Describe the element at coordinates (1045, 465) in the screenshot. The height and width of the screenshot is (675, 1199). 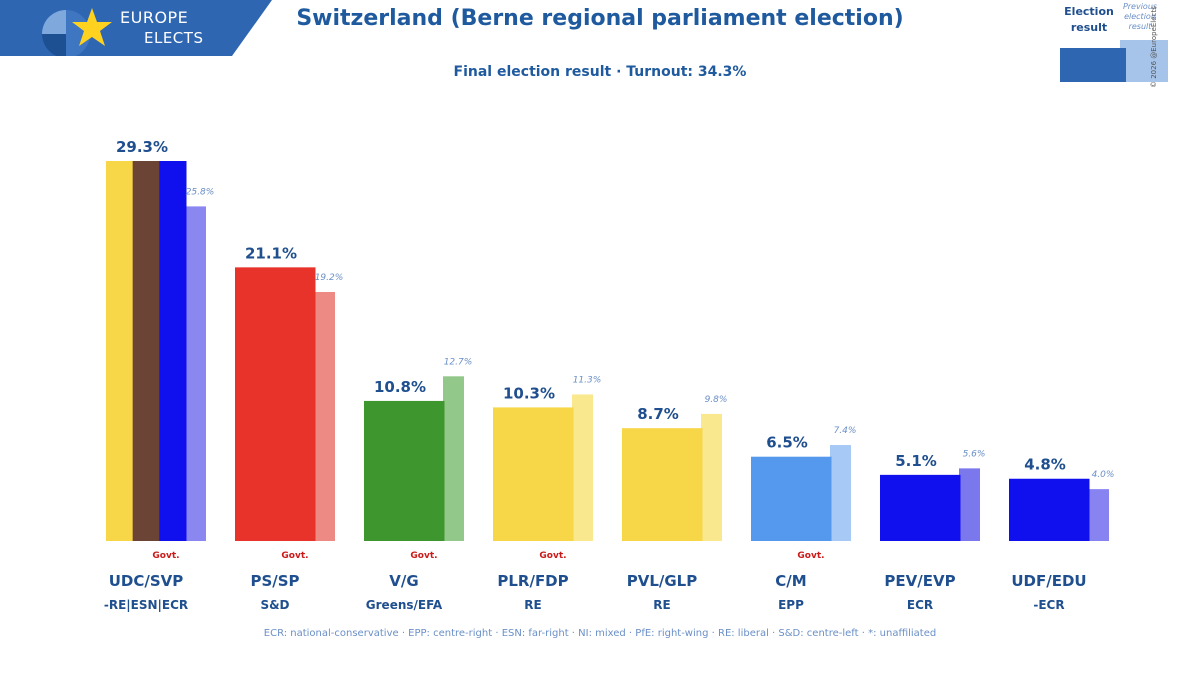
I see `value-label: 4.8%` at that location.